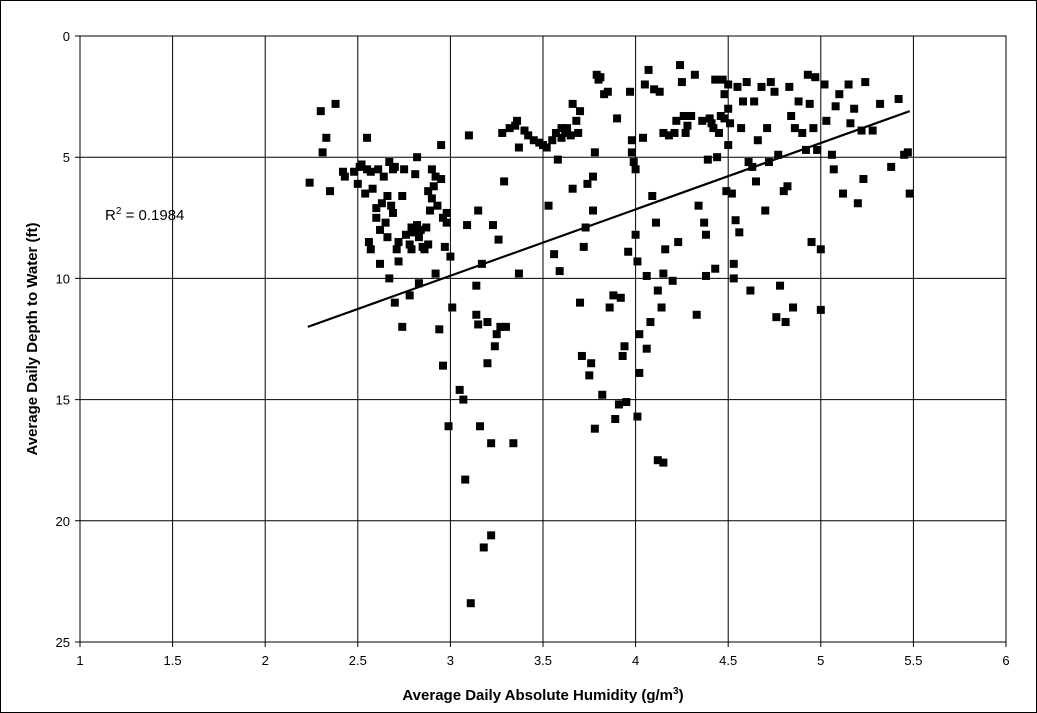 The image size is (1037, 713). What do you see at coordinates (63, 642) in the screenshot?
I see `y-tick-label: 25` at bounding box center [63, 642].